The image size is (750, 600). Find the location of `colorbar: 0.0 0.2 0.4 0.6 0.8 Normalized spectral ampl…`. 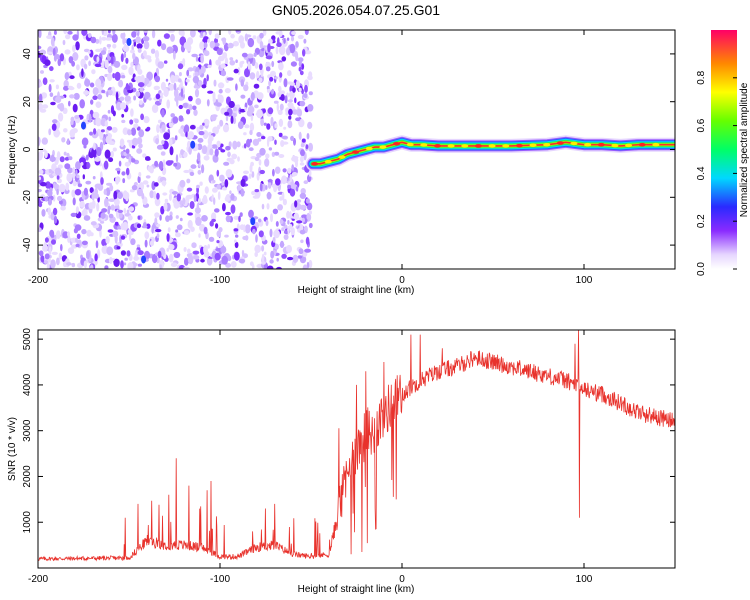

colorbar: 0.0 0.2 0.4 0.6 0.8 Normalized spectral ampl… is located at coordinates (723, 153).